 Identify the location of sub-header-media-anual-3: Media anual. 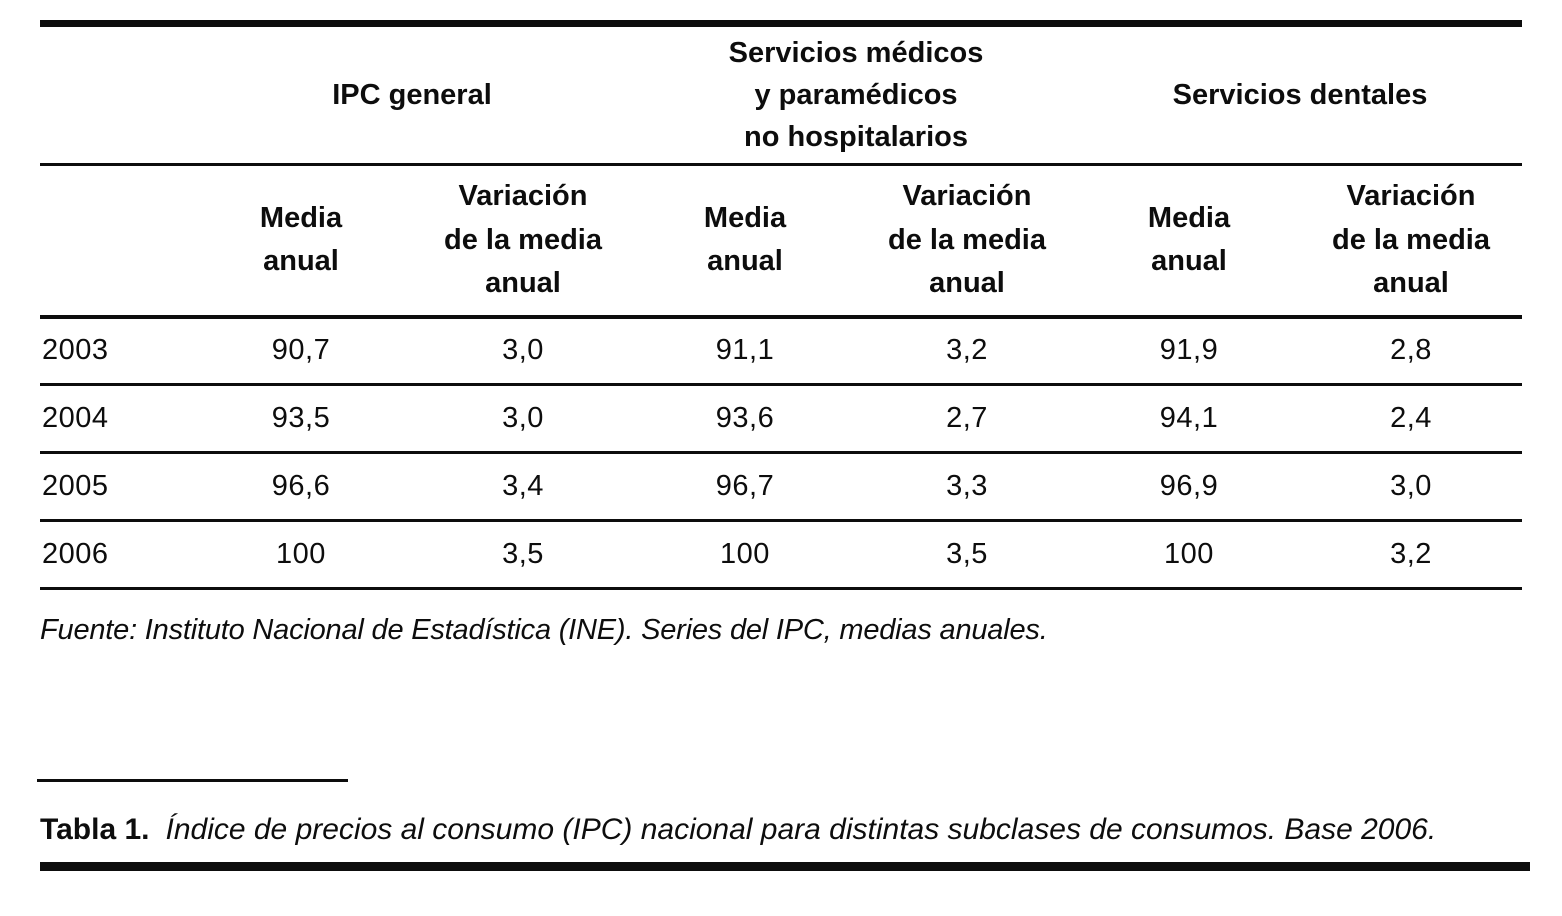
(1189, 241).